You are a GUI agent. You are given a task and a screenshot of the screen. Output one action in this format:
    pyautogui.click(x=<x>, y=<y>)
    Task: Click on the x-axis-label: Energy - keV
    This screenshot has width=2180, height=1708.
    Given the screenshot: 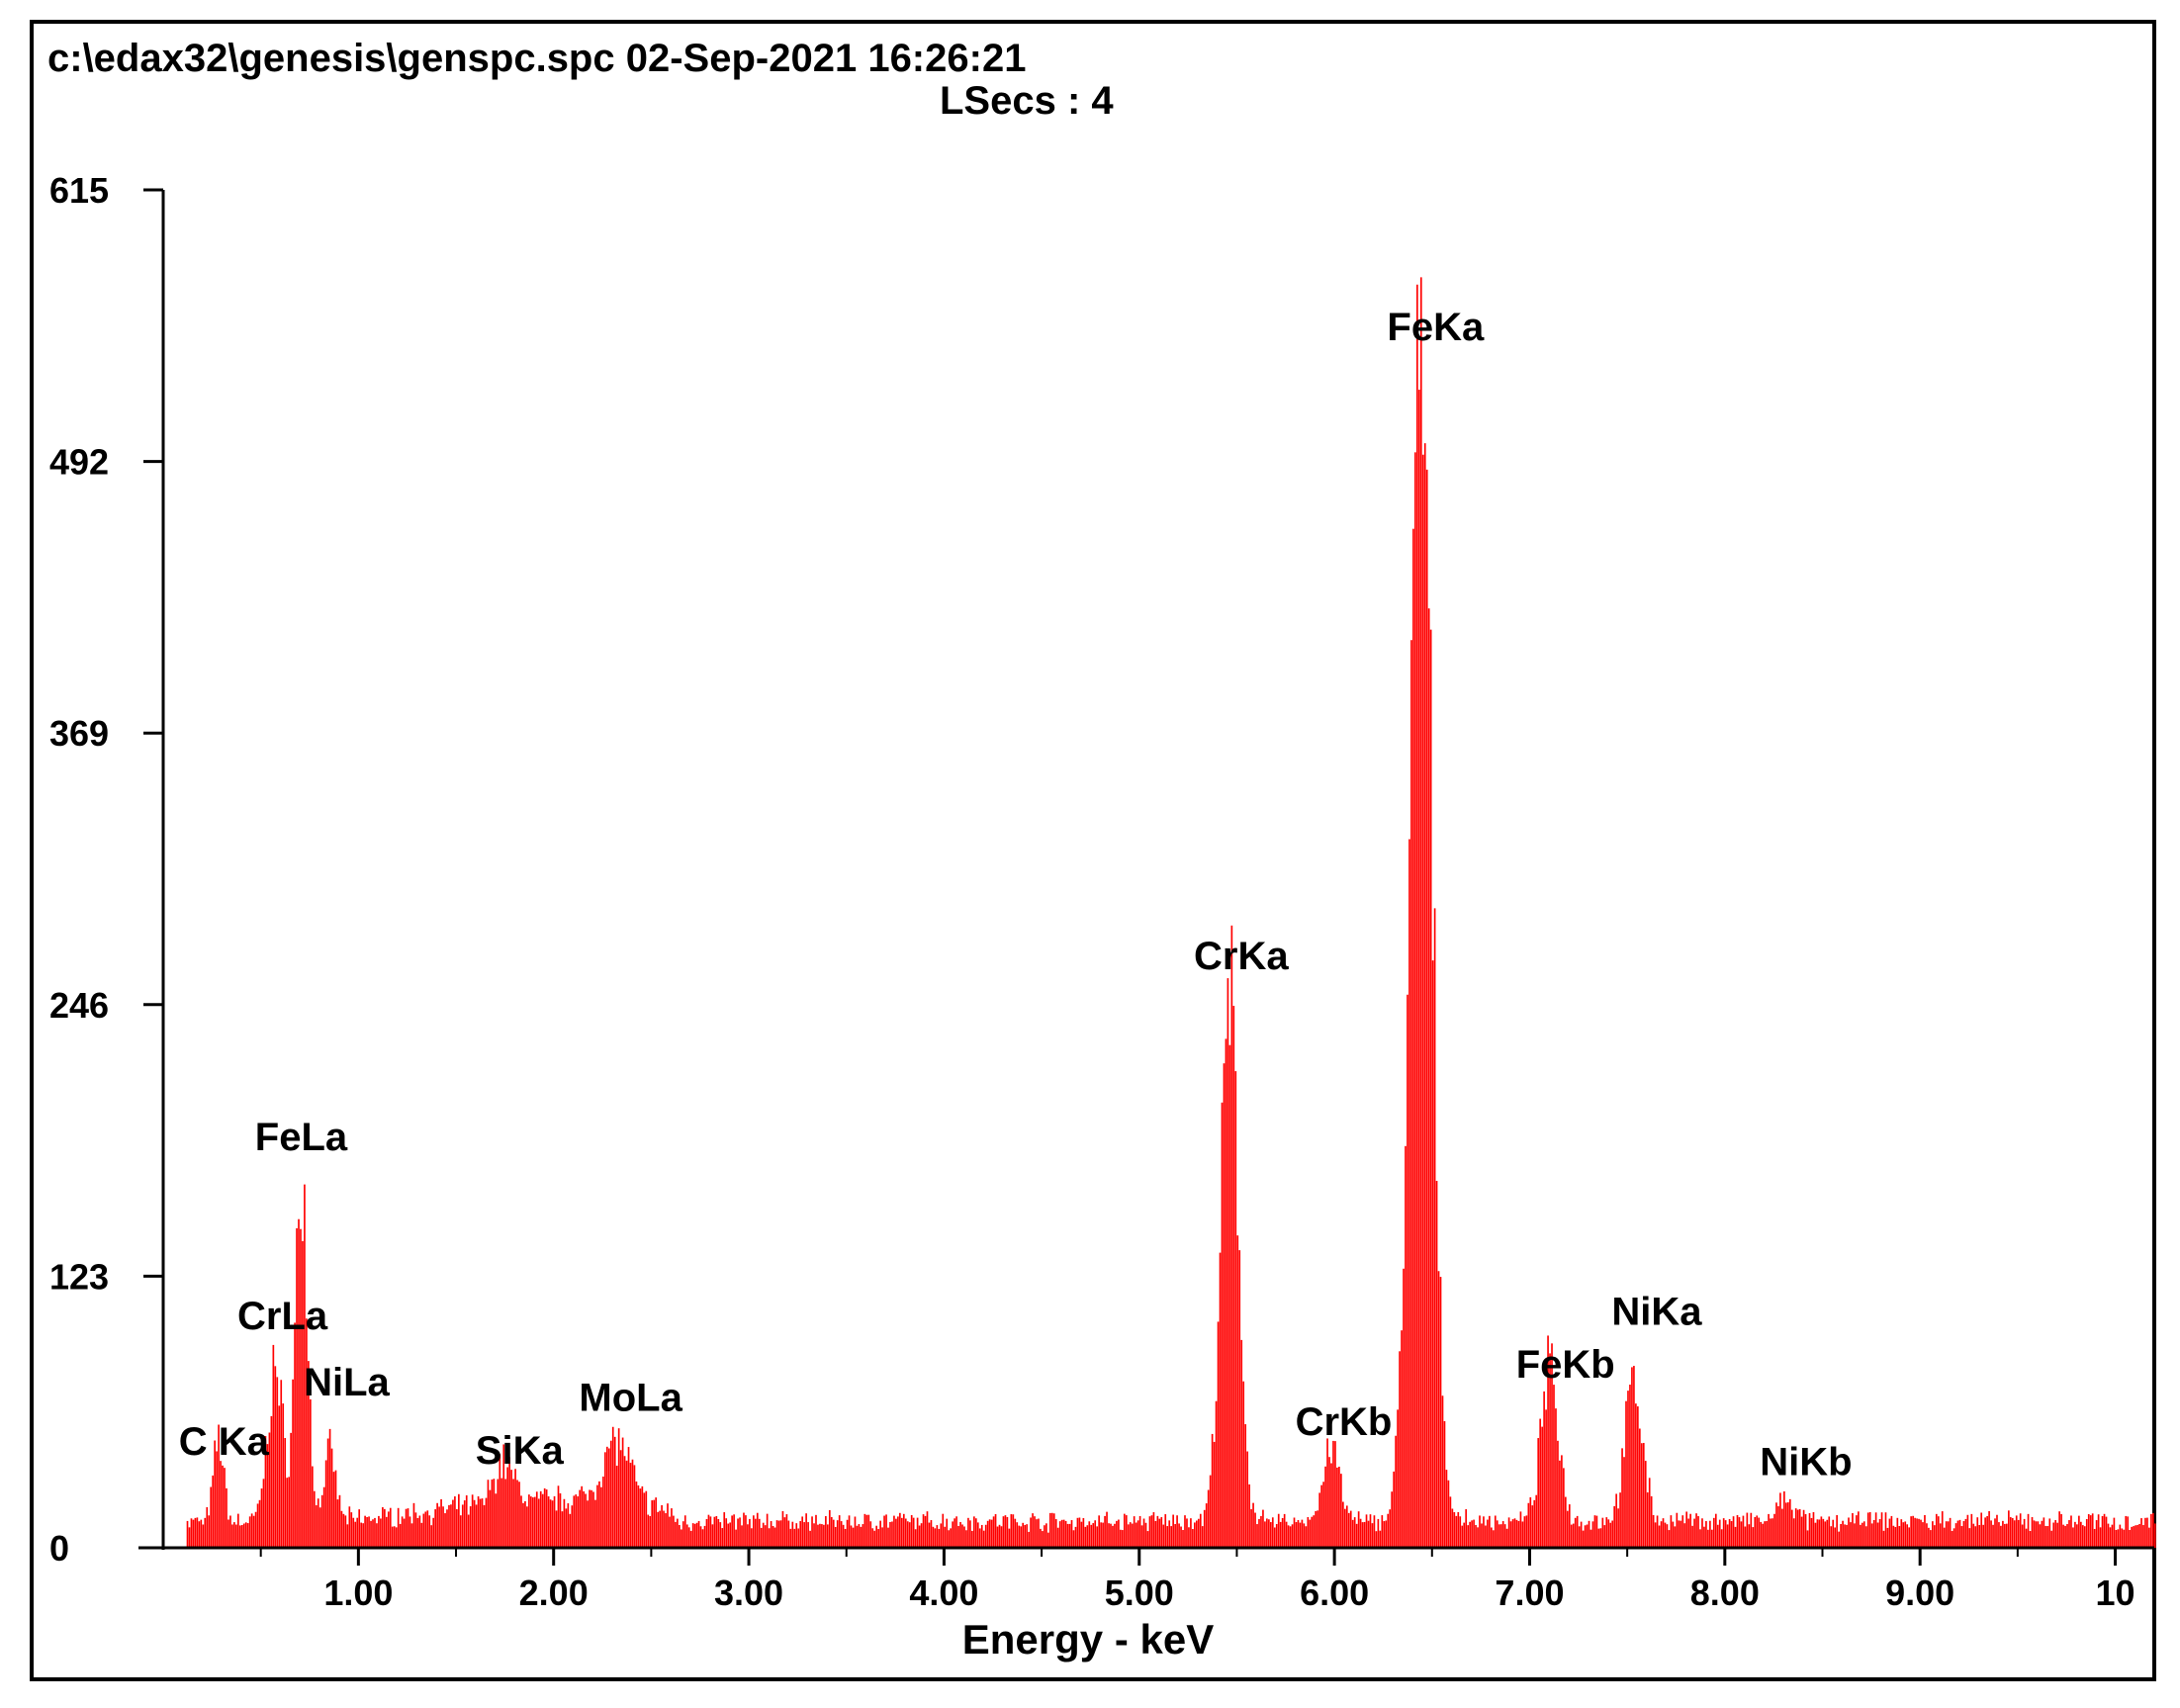 What is the action you would take?
    pyautogui.click(x=1088, y=1639)
    